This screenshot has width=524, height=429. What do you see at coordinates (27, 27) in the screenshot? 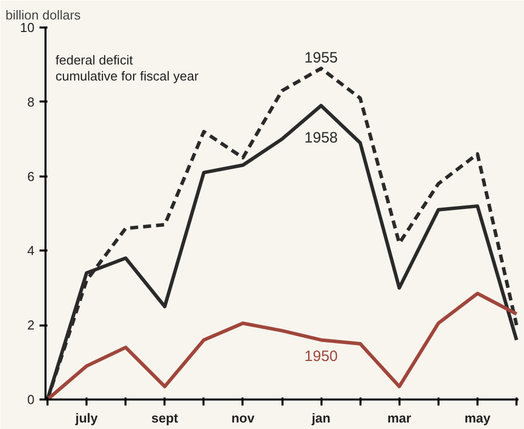
I see `y-tick-label: 10` at bounding box center [27, 27].